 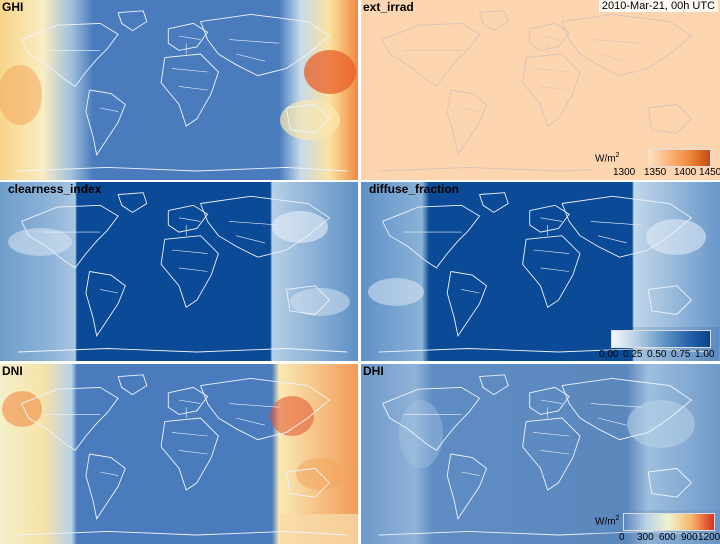 I want to click on fraction-legend: 0.00 0.25 0.50 0.75 1.00, so click(x=659, y=344).